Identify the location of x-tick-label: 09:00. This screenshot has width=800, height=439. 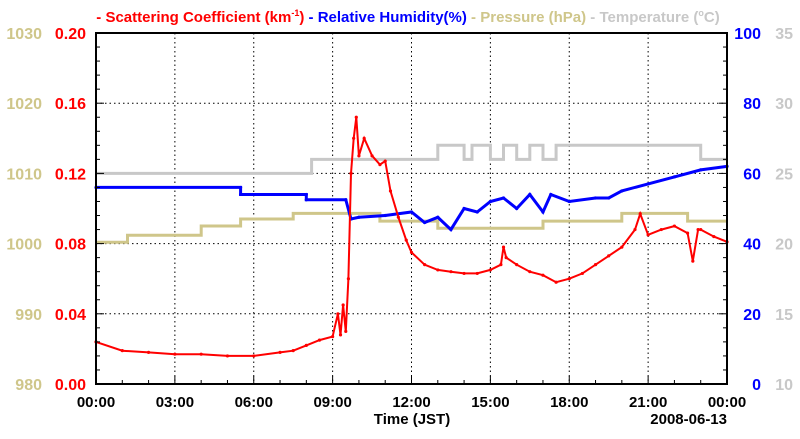
(332, 402).